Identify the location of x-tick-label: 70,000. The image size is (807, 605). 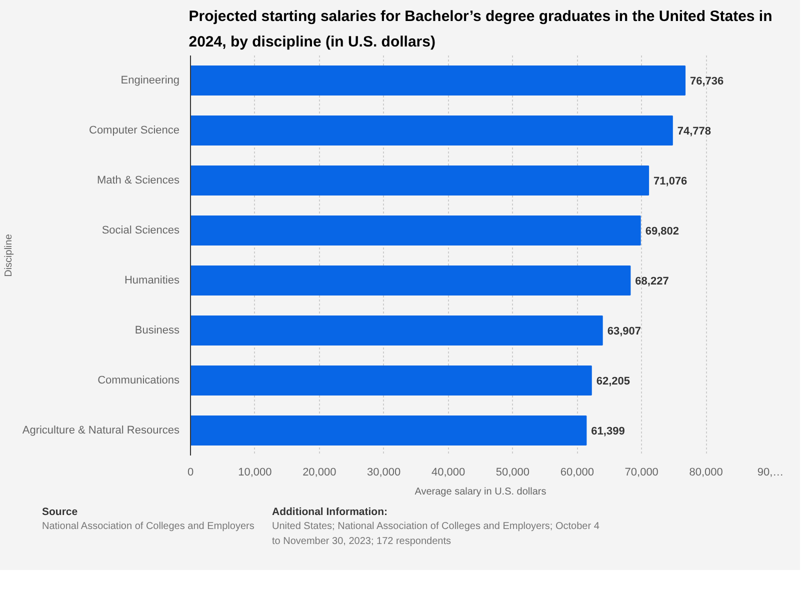
(641, 472).